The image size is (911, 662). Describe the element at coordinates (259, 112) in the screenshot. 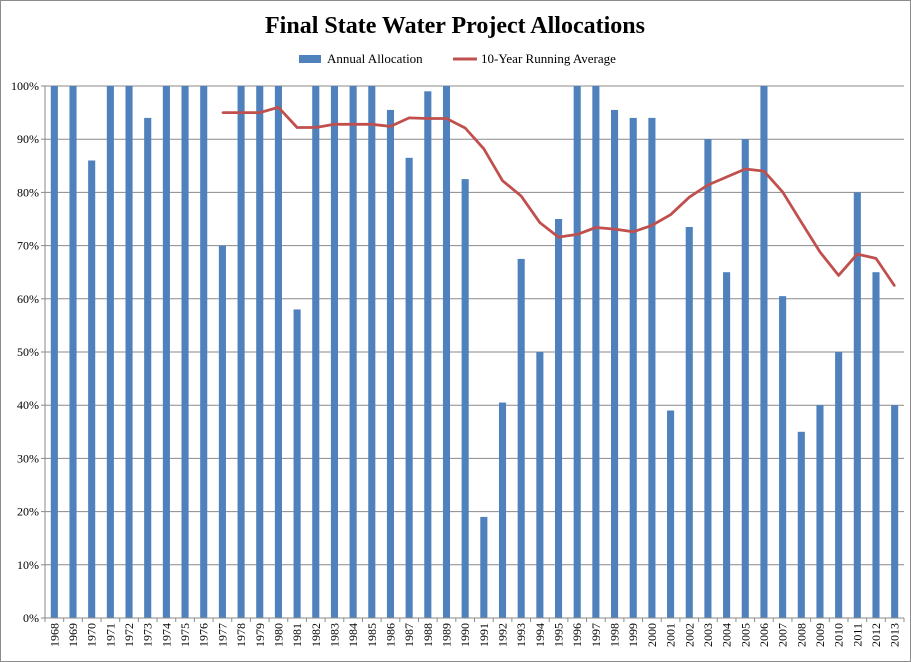

I see `running-average-point-1979` at that location.